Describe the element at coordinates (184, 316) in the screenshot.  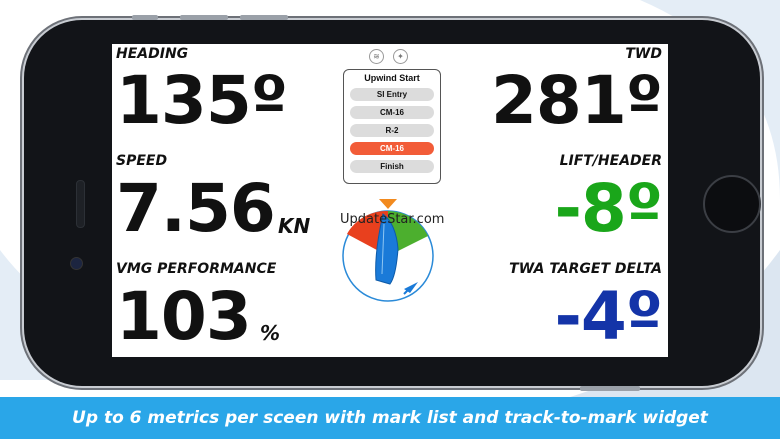
I see `vmg-value: 103` at that location.